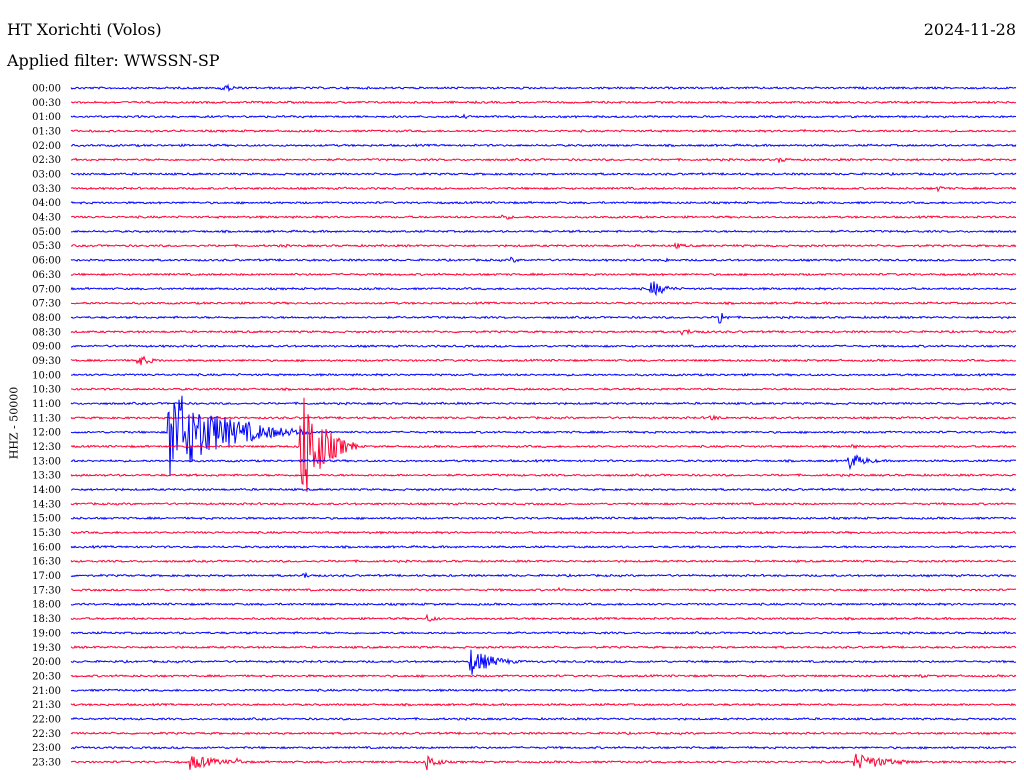  Describe the element at coordinates (46, 504) in the screenshot. I see `time-label-1430: 14:30` at that location.